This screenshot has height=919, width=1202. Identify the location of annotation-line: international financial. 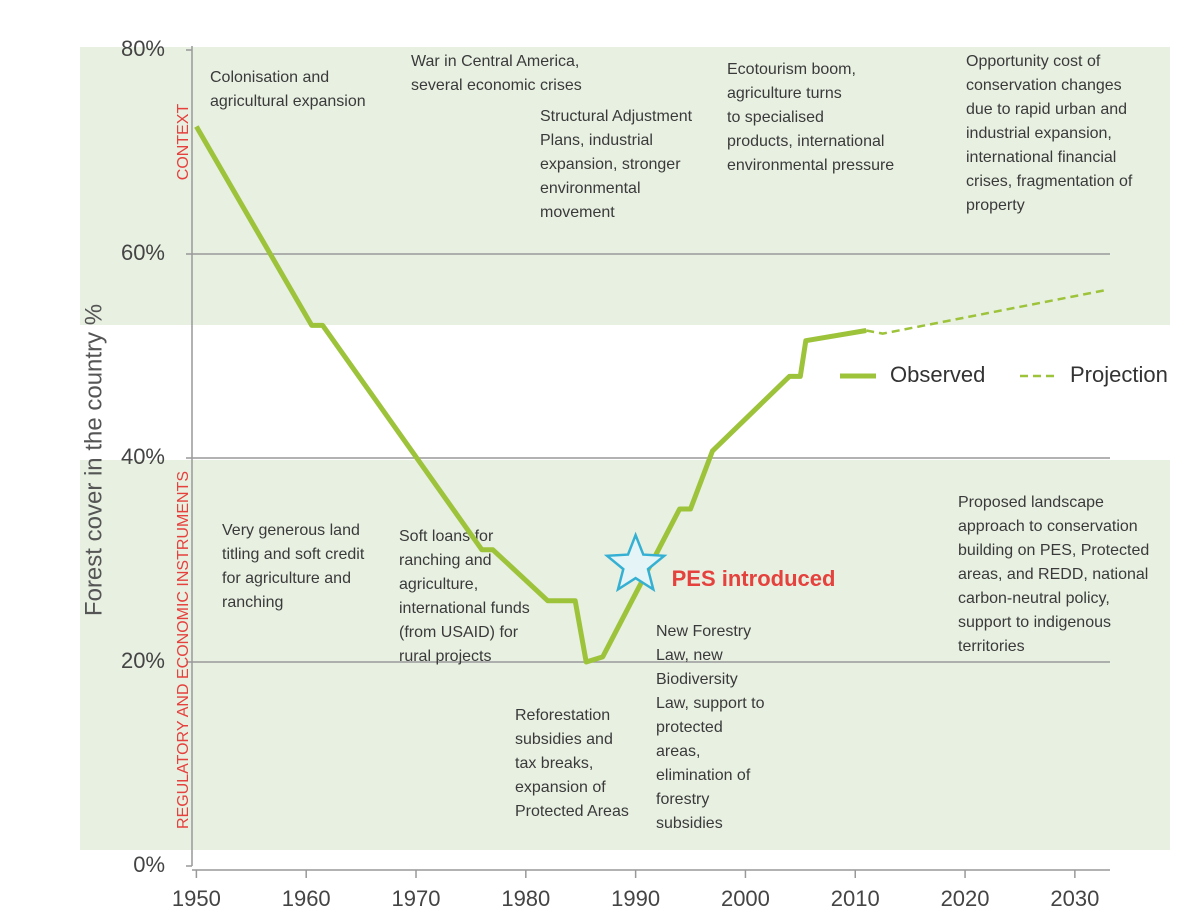
(1041, 157).